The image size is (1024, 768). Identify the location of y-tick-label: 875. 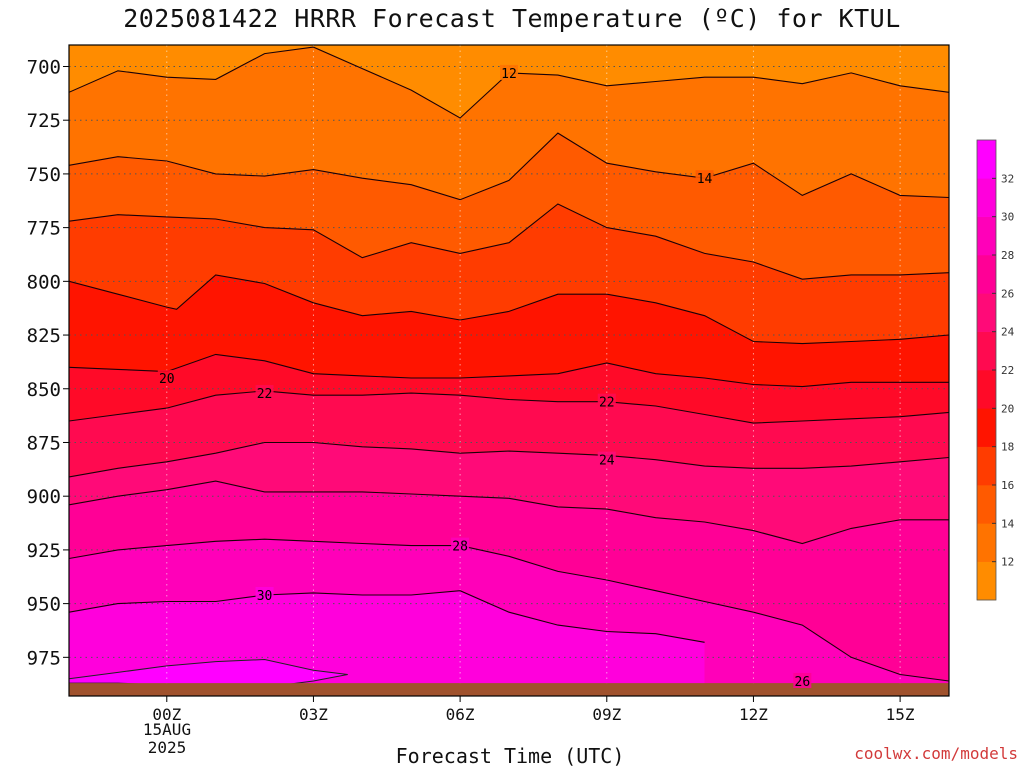
(44, 443).